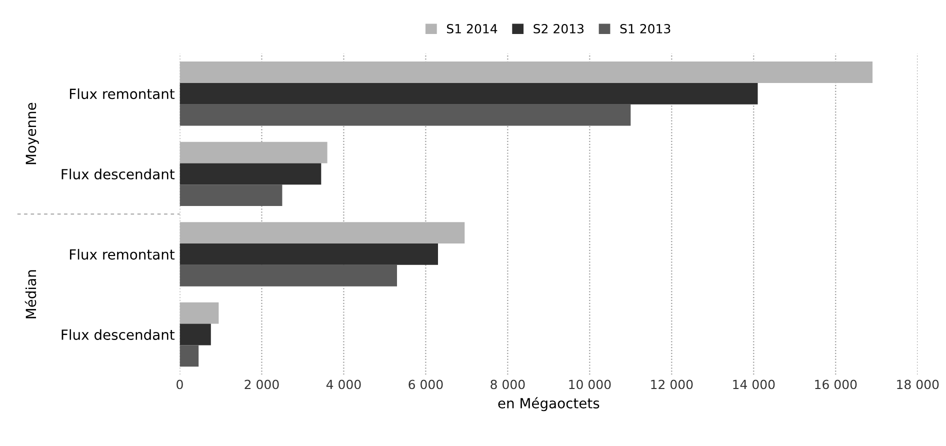  I want to click on x-axis-title: en Mégaoctets, so click(549, 404).